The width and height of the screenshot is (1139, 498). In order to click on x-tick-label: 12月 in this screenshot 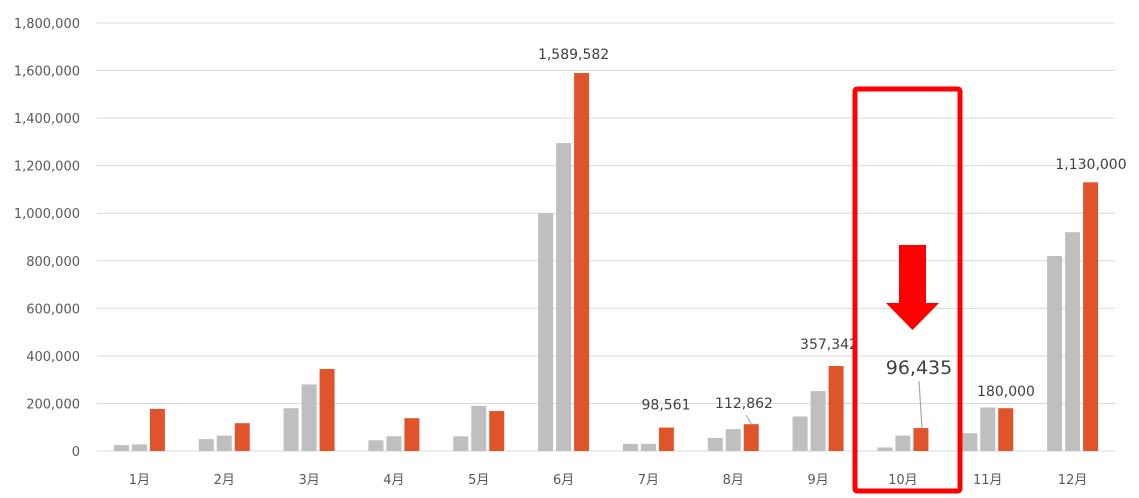, I will do `click(1073, 480)`.